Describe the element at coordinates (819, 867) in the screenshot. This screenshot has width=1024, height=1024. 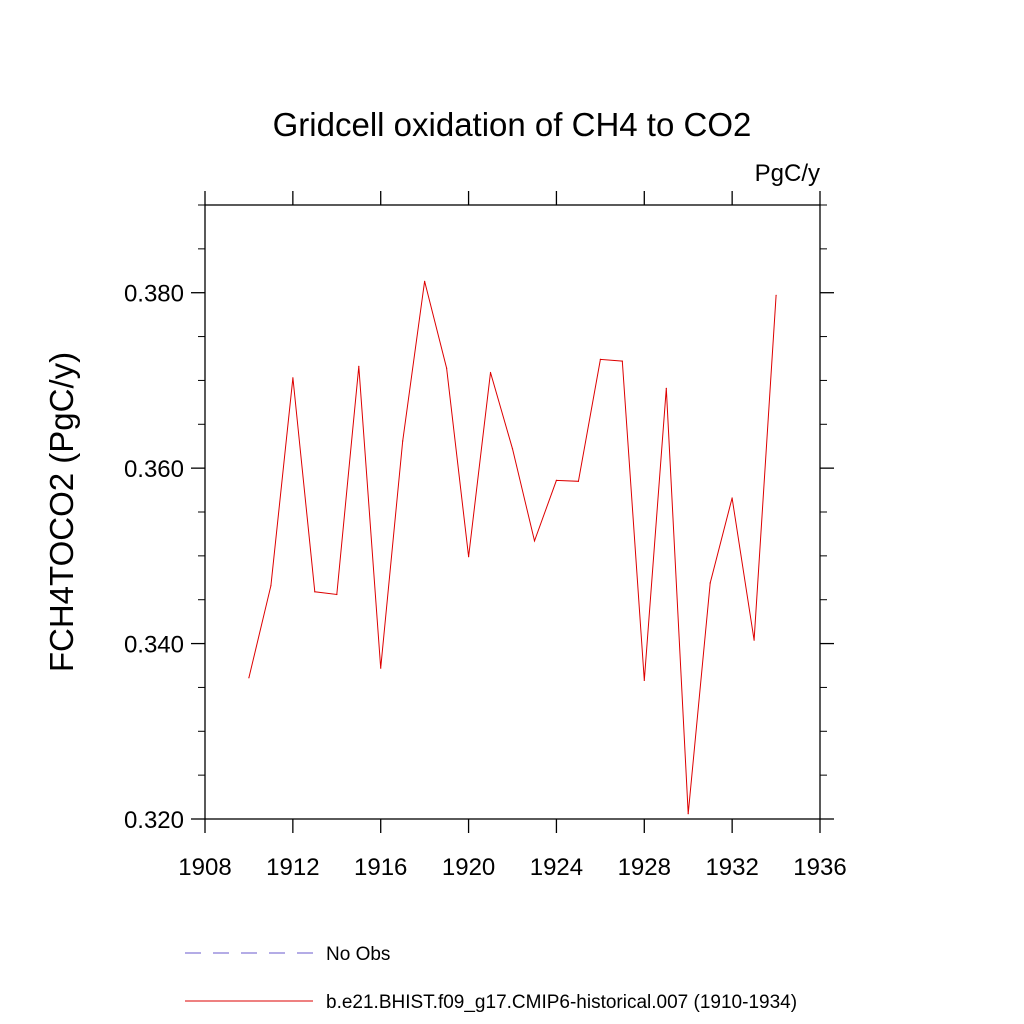
I see `x-tick-label: 1936` at that location.